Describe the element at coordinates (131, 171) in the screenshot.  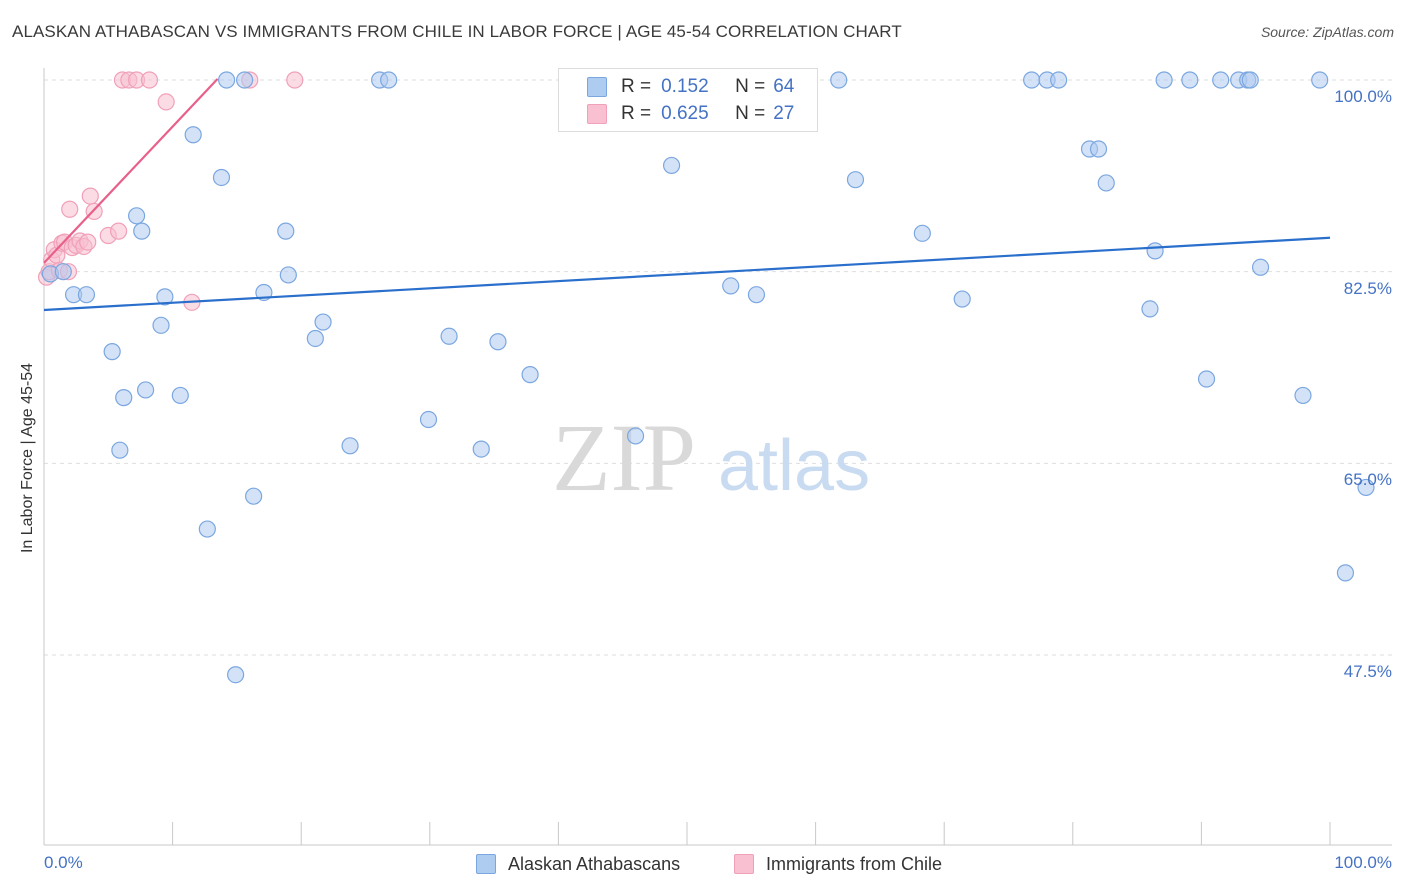
I see `chile-trend-line` at that location.